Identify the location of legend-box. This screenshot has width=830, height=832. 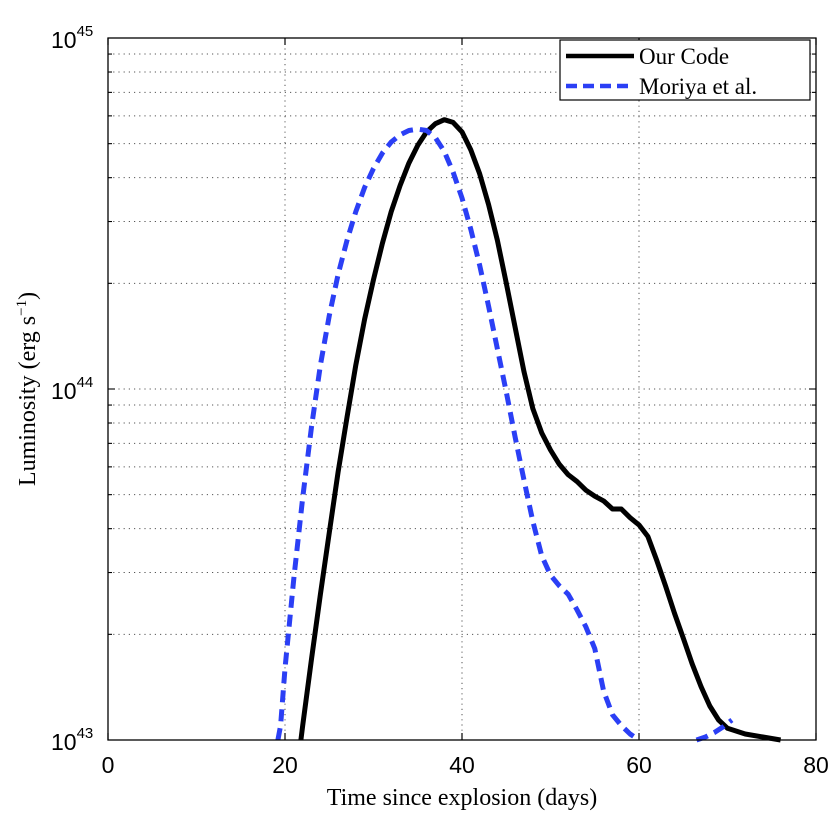
(685, 70).